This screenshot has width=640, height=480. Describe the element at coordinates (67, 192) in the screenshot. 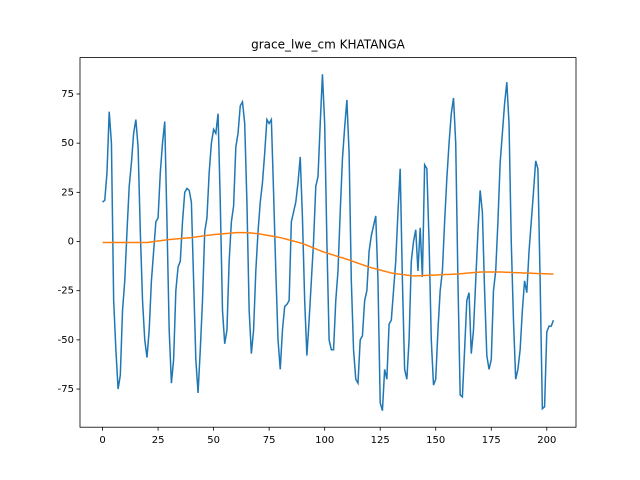

I see `y-tick-label: 25` at that location.